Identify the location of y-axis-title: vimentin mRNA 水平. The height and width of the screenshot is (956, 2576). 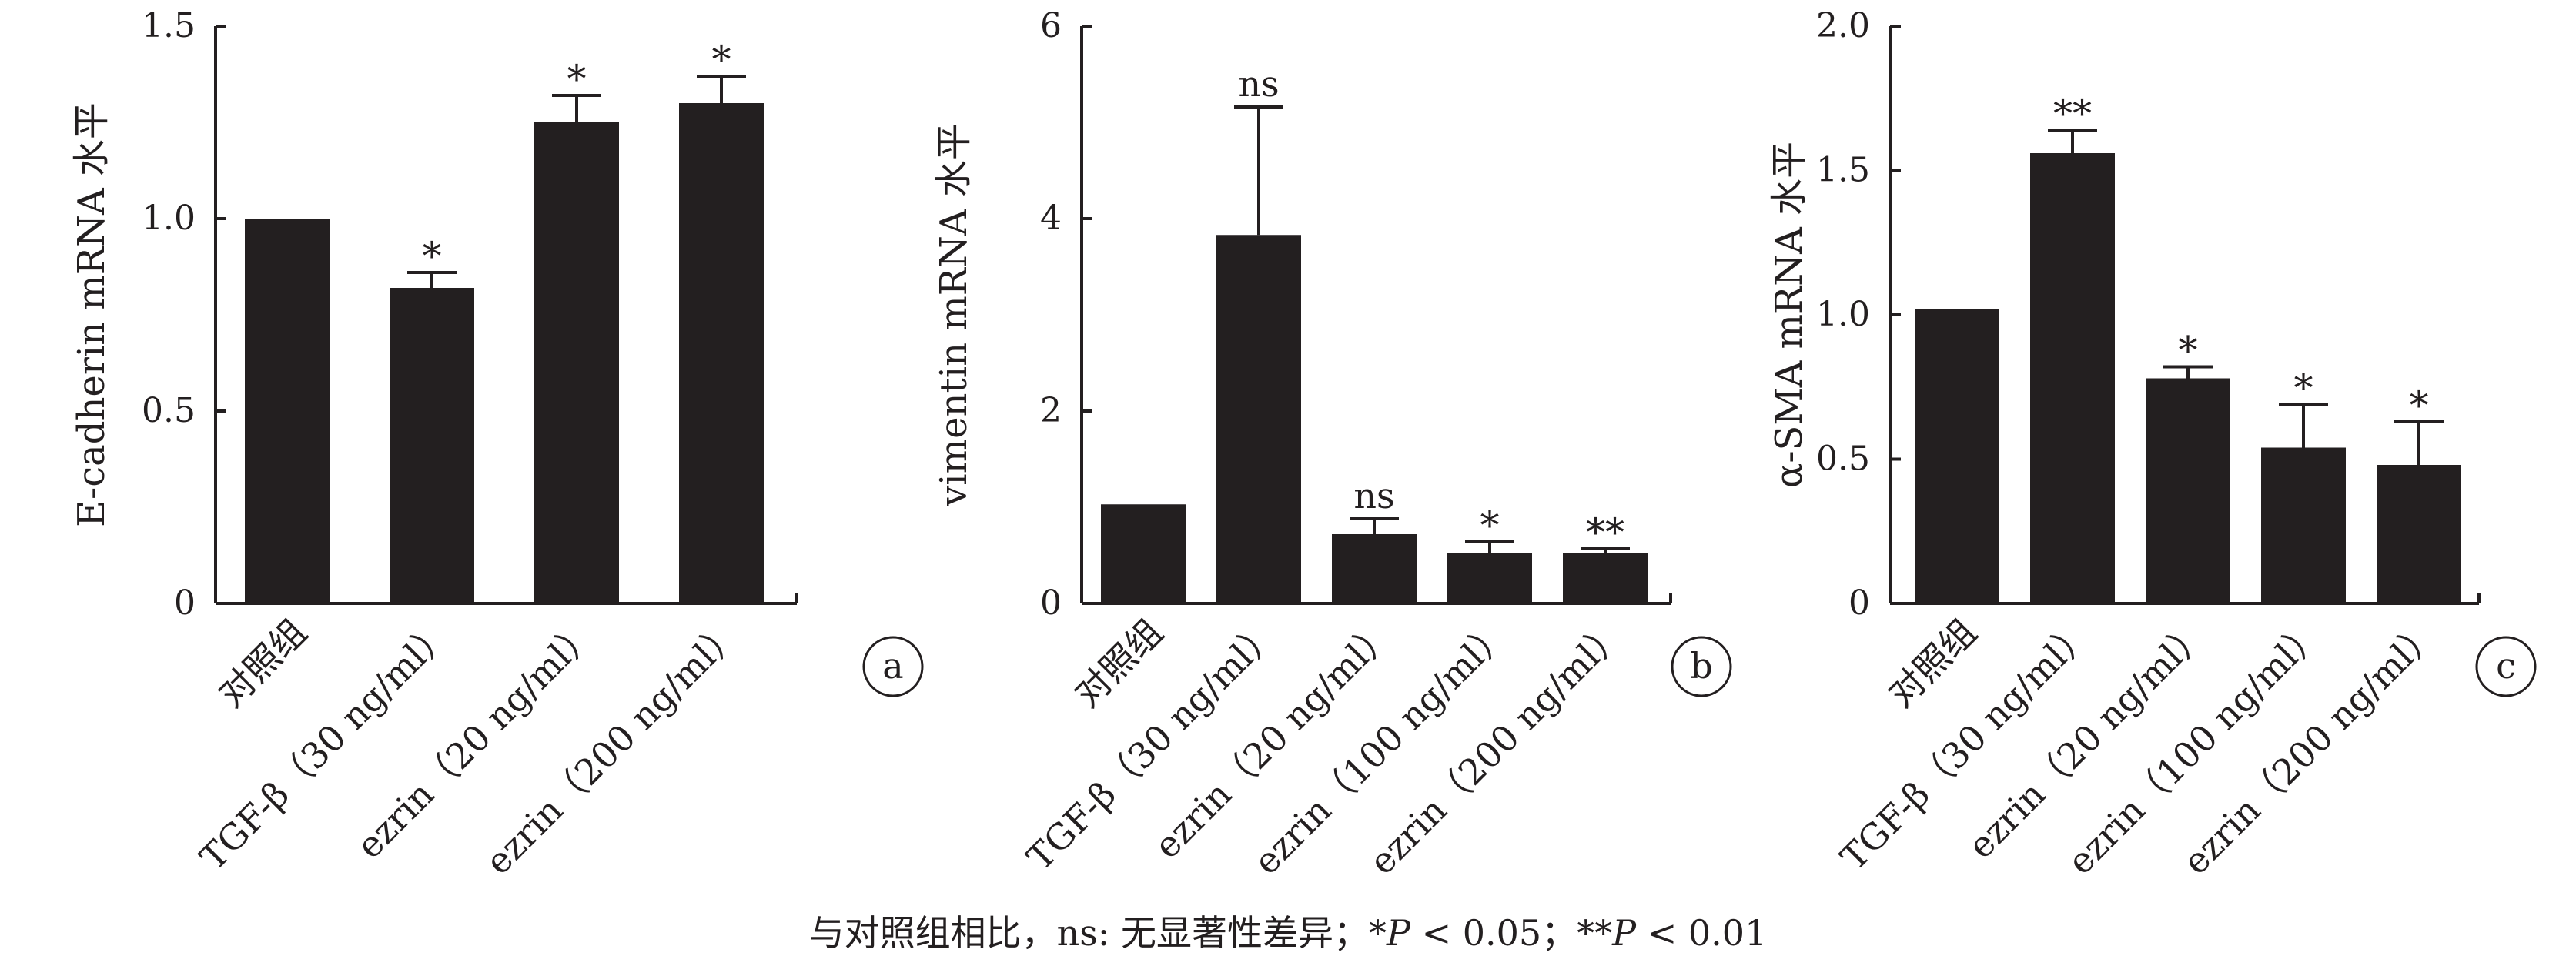
(953, 315).